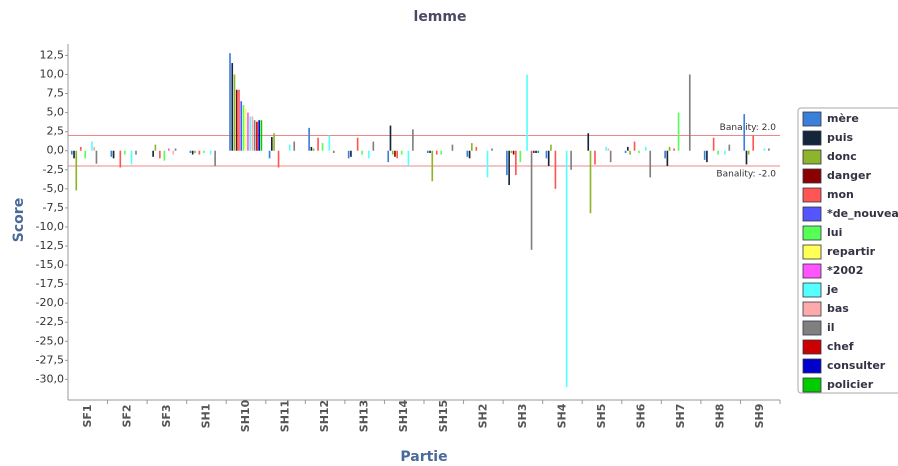 Image resolution: width=898 pixels, height=466 pixels. What do you see at coordinates (50, 226) in the screenshot?
I see `y-tick-label: -10,0` at bounding box center [50, 226].